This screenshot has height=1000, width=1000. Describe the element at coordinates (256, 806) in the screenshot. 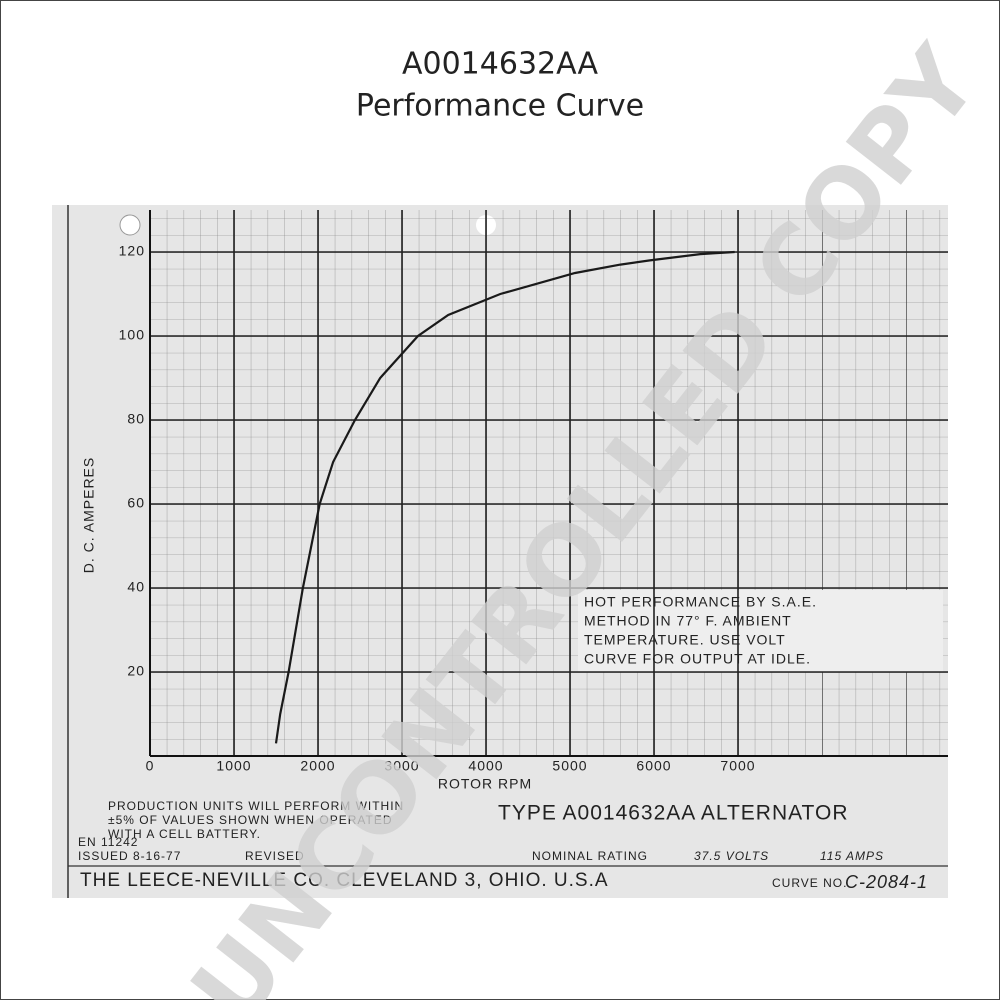

I see `production-note: PRODUCTION UNITS WILL PERFORM WITHIN` at that location.